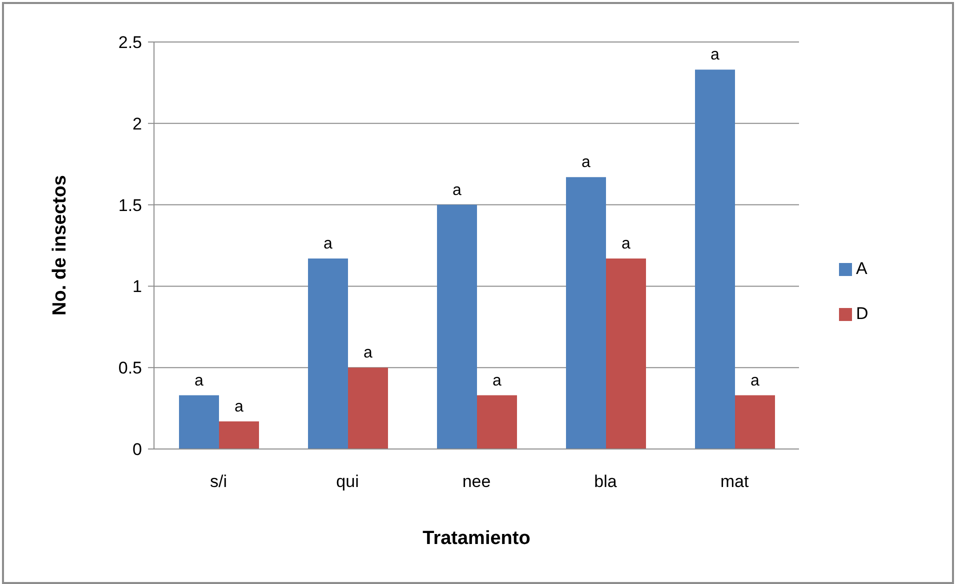 This screenshot has width=961, height=584. I want to click on x-tick-label: qui, so click(347, 482).